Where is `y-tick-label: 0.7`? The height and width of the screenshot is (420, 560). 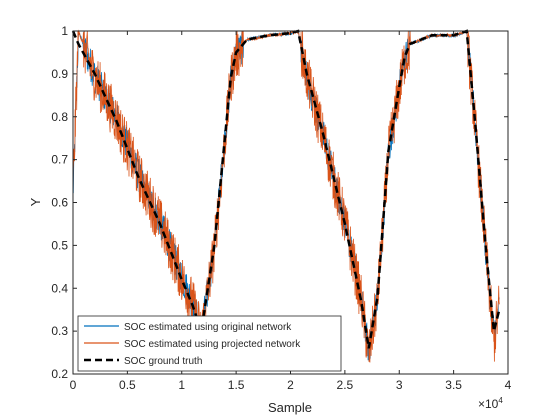
y-tick-label: 0.7 is located at coordinates (59, 160).